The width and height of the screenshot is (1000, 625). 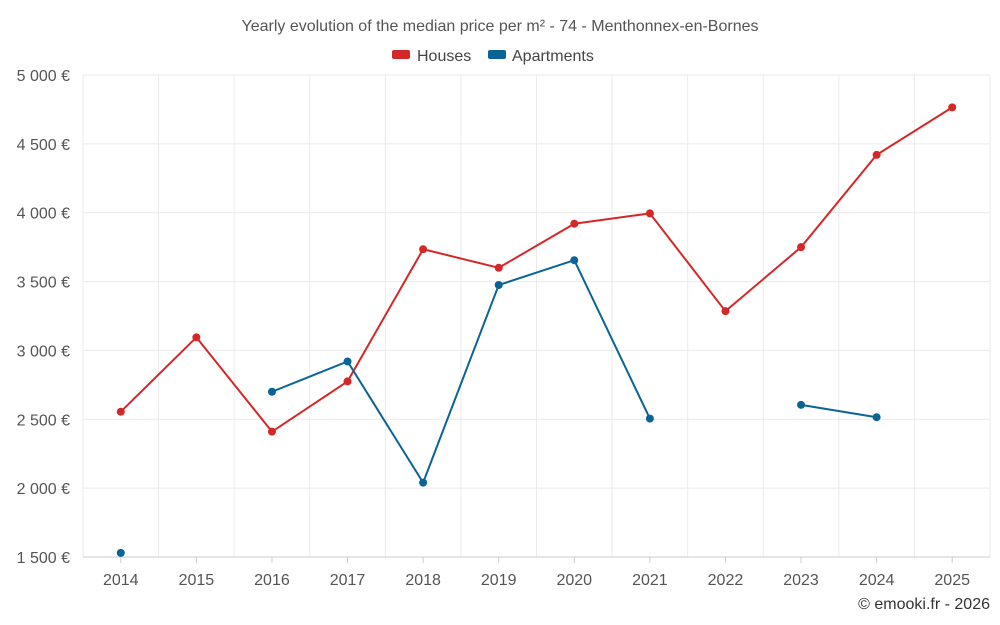 What do you see at coordinates (43, 558) in the screenshot?
I see `y-tick-label: 1 500 €` at bounding box center [43, 558].